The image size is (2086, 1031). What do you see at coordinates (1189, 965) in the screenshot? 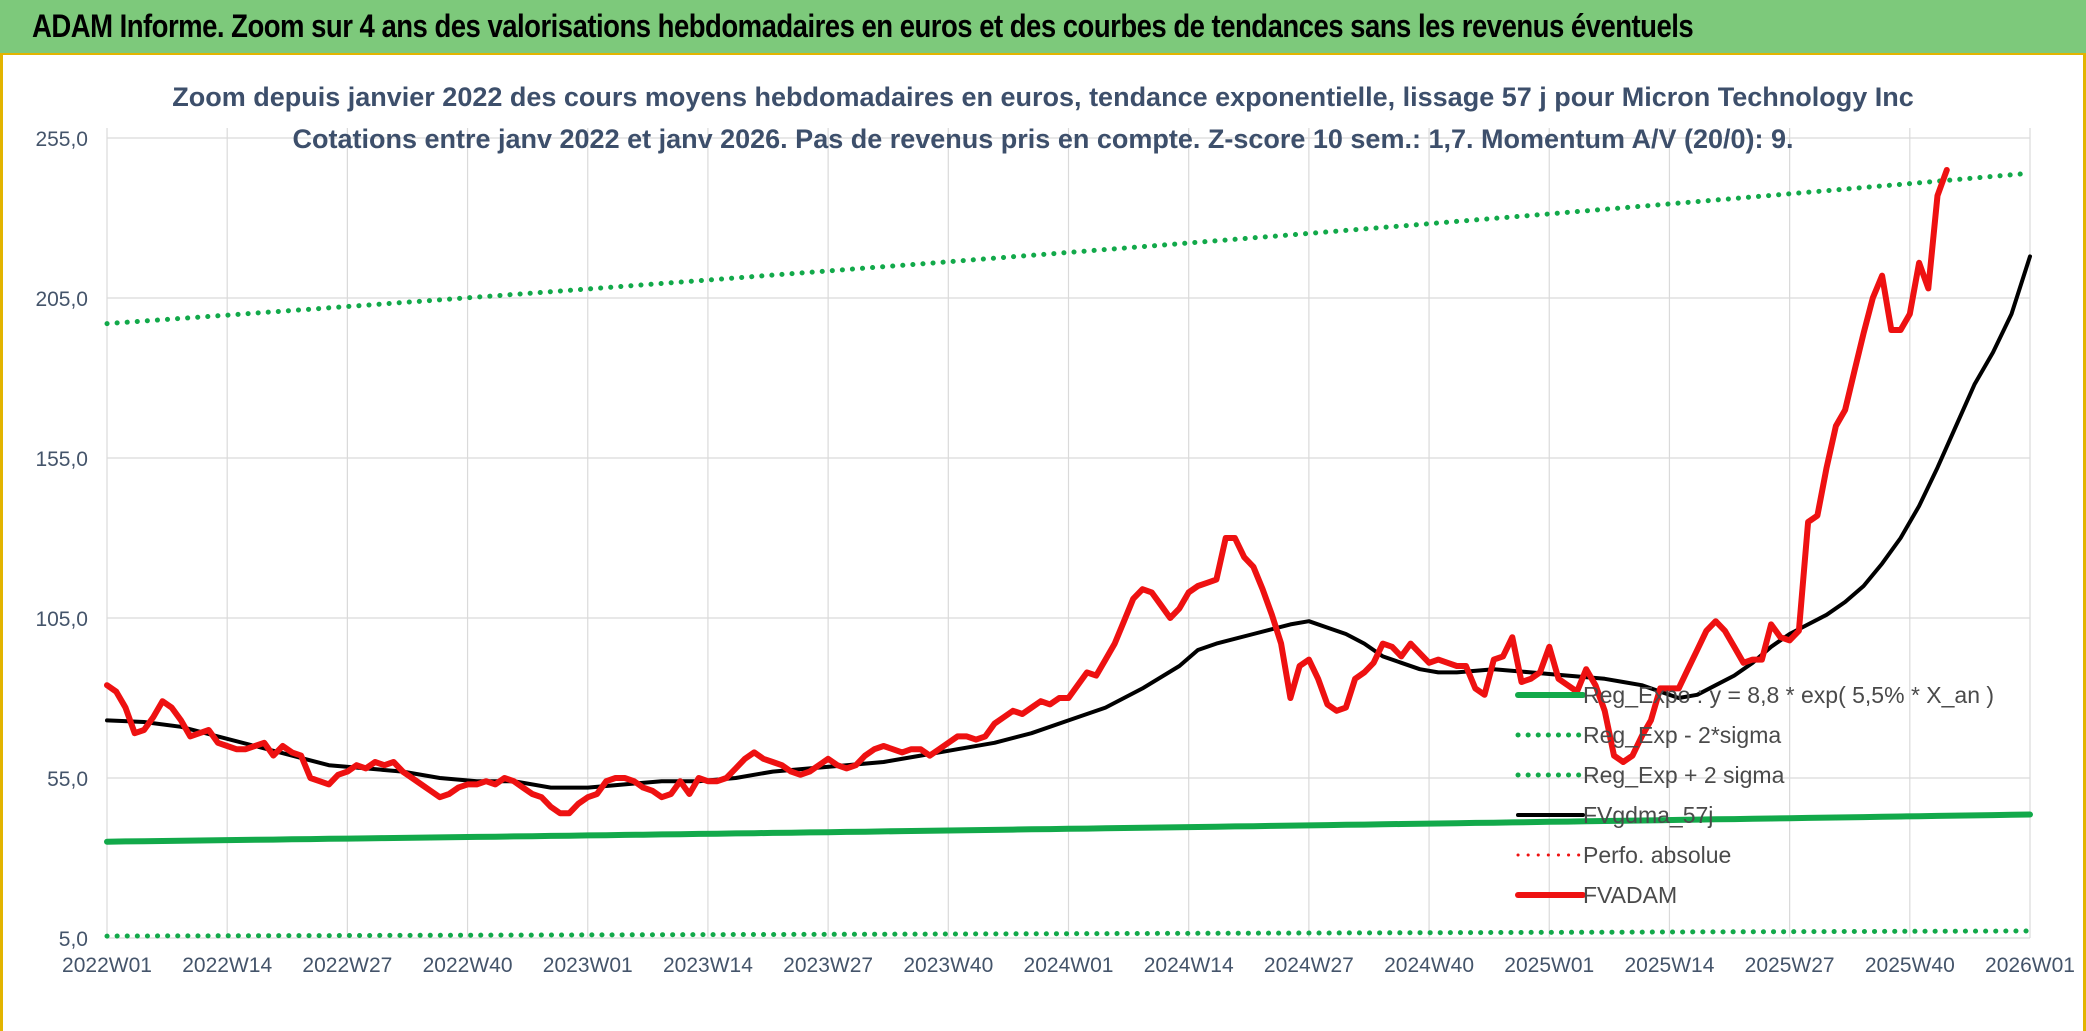
I see `x-tick-label: 2024W14` at bounding box center [1189, 965].